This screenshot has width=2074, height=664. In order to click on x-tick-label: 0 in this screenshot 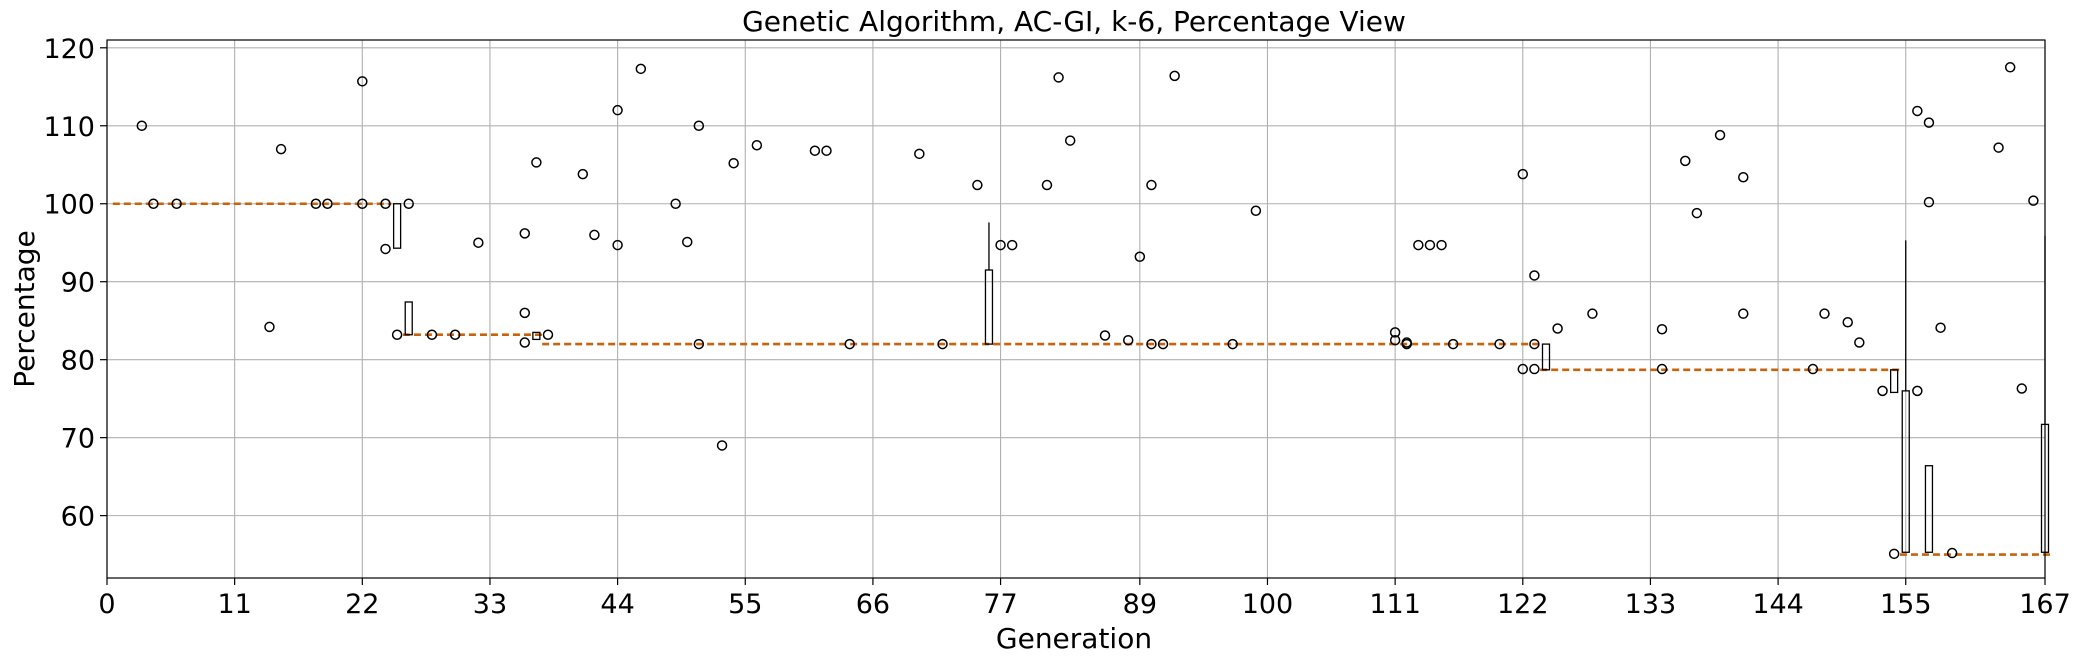, I will do `click(106, 604)`.